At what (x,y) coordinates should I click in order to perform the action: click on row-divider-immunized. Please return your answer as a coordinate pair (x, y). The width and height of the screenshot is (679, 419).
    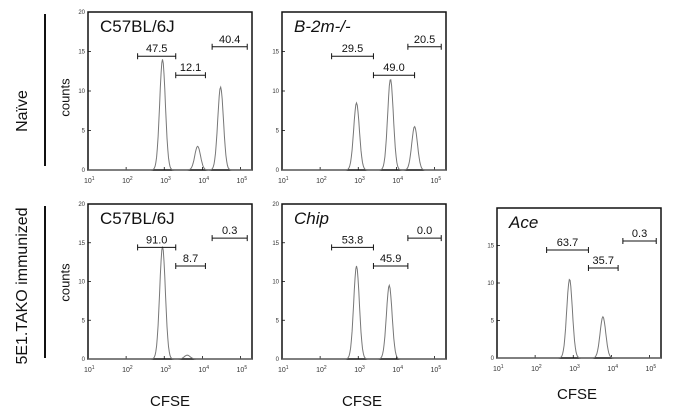
    Looking at the image, I should click on (45, 282).